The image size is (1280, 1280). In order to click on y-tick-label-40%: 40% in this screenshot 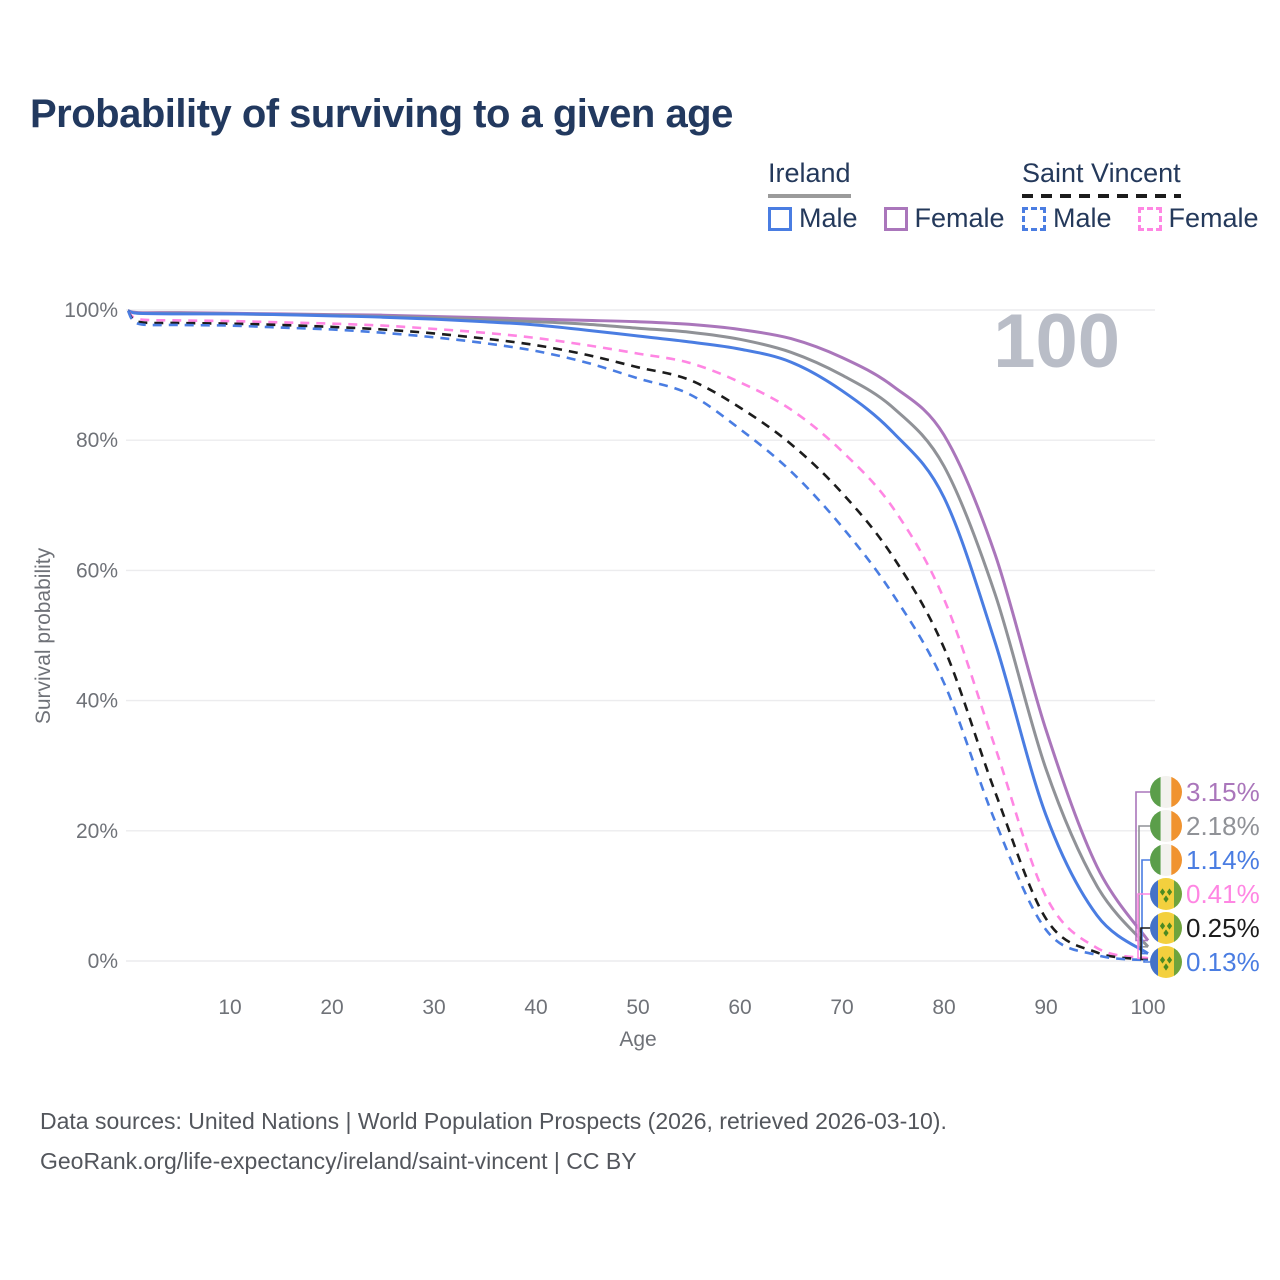, I will do `click(97, 701)`.